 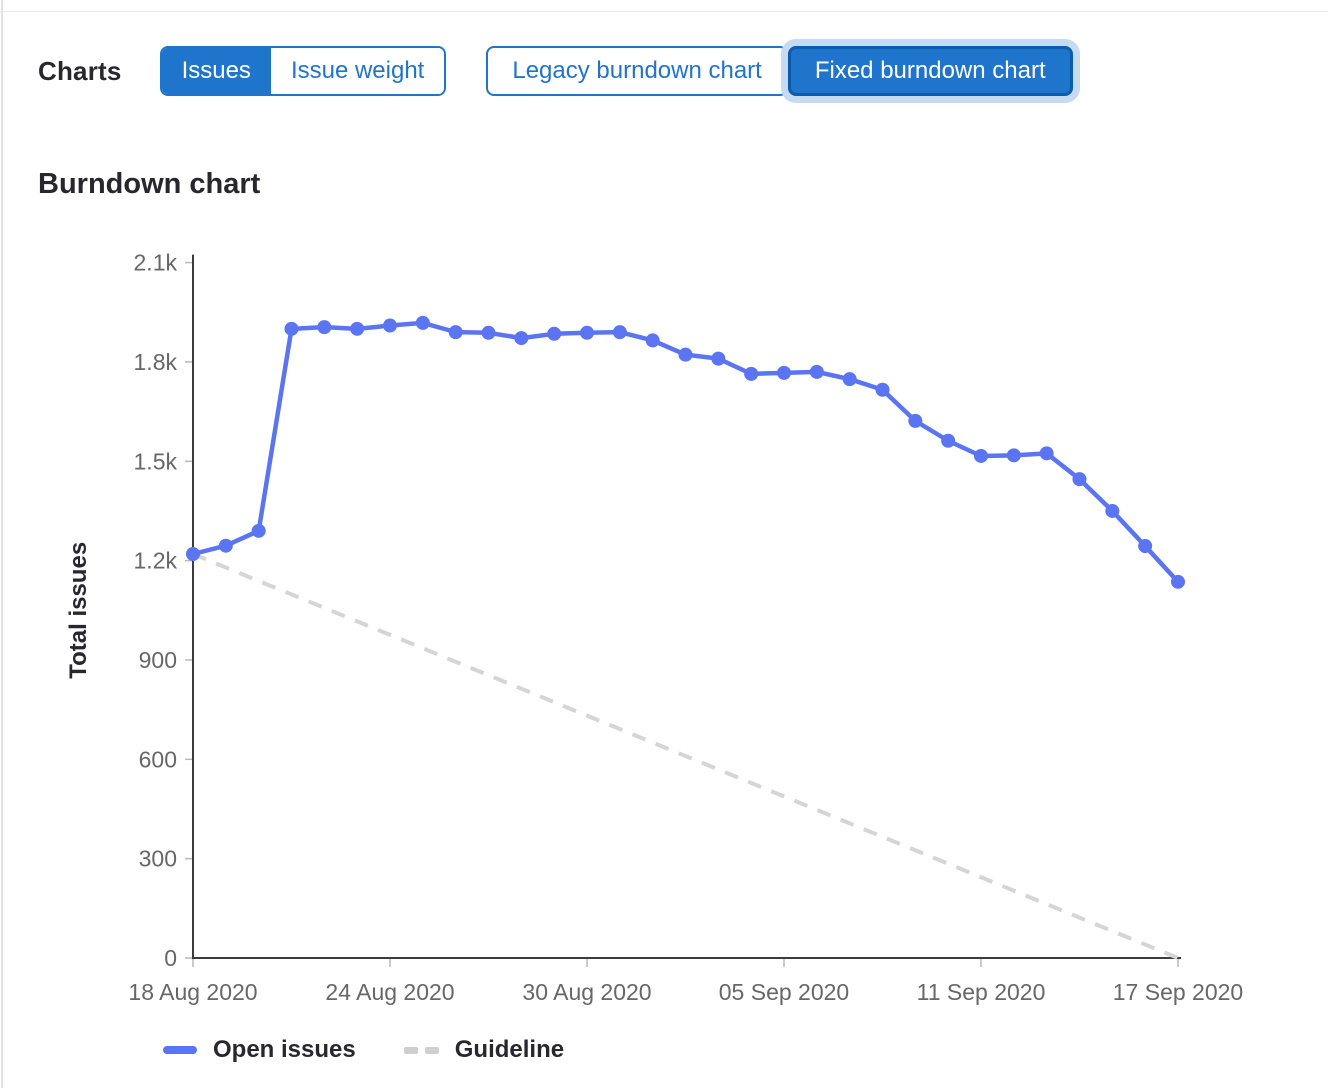 I want to click on chart-legend: Open issues Guideline, so click(x=363, y=1050).